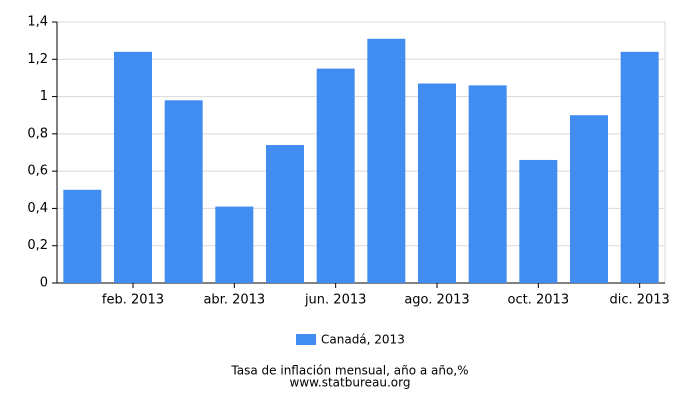 This screenshot has width=700, height=404. What do you see at coordinates (350, 383) in the screenshot?
I see `source: www.statbureau.org` at bounding box center [350, 383].